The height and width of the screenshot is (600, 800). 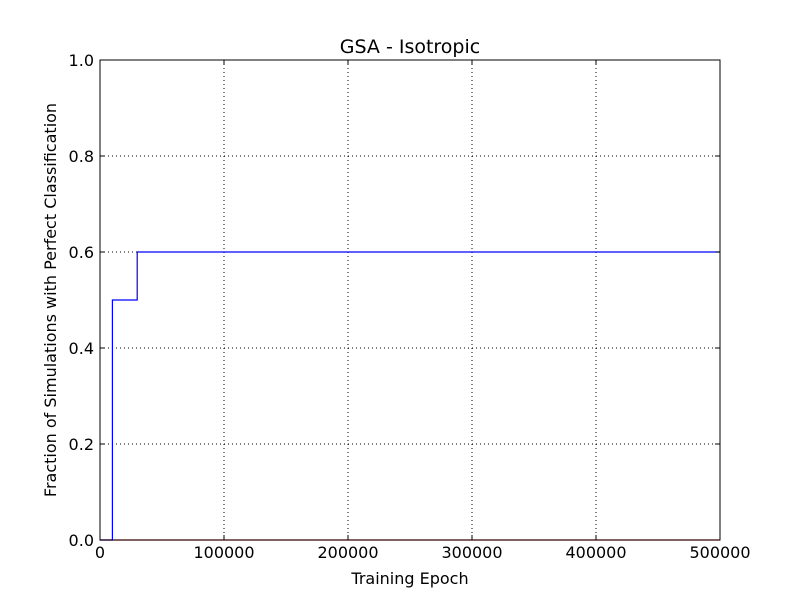 What do you see at coordinates (81, 60) in the screenshot?
I see `y-tick-label: 1.0` at bounding box center [81, 60].